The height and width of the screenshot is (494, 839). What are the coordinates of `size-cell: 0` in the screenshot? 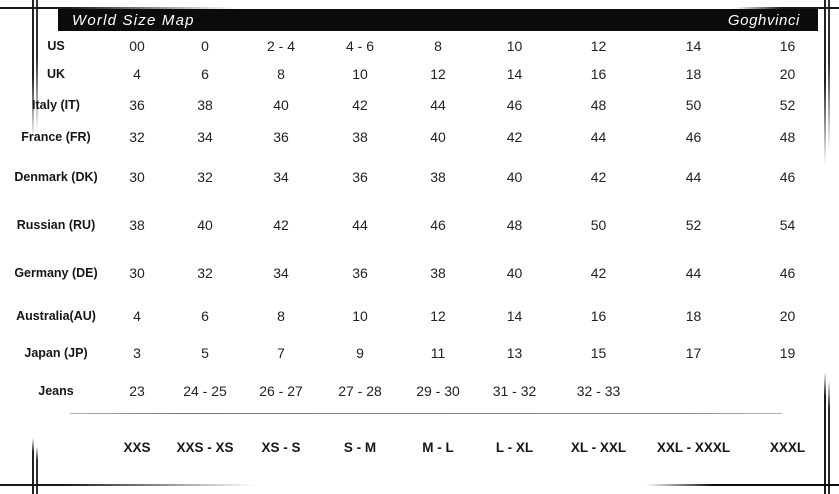 It's located at (205, 46).